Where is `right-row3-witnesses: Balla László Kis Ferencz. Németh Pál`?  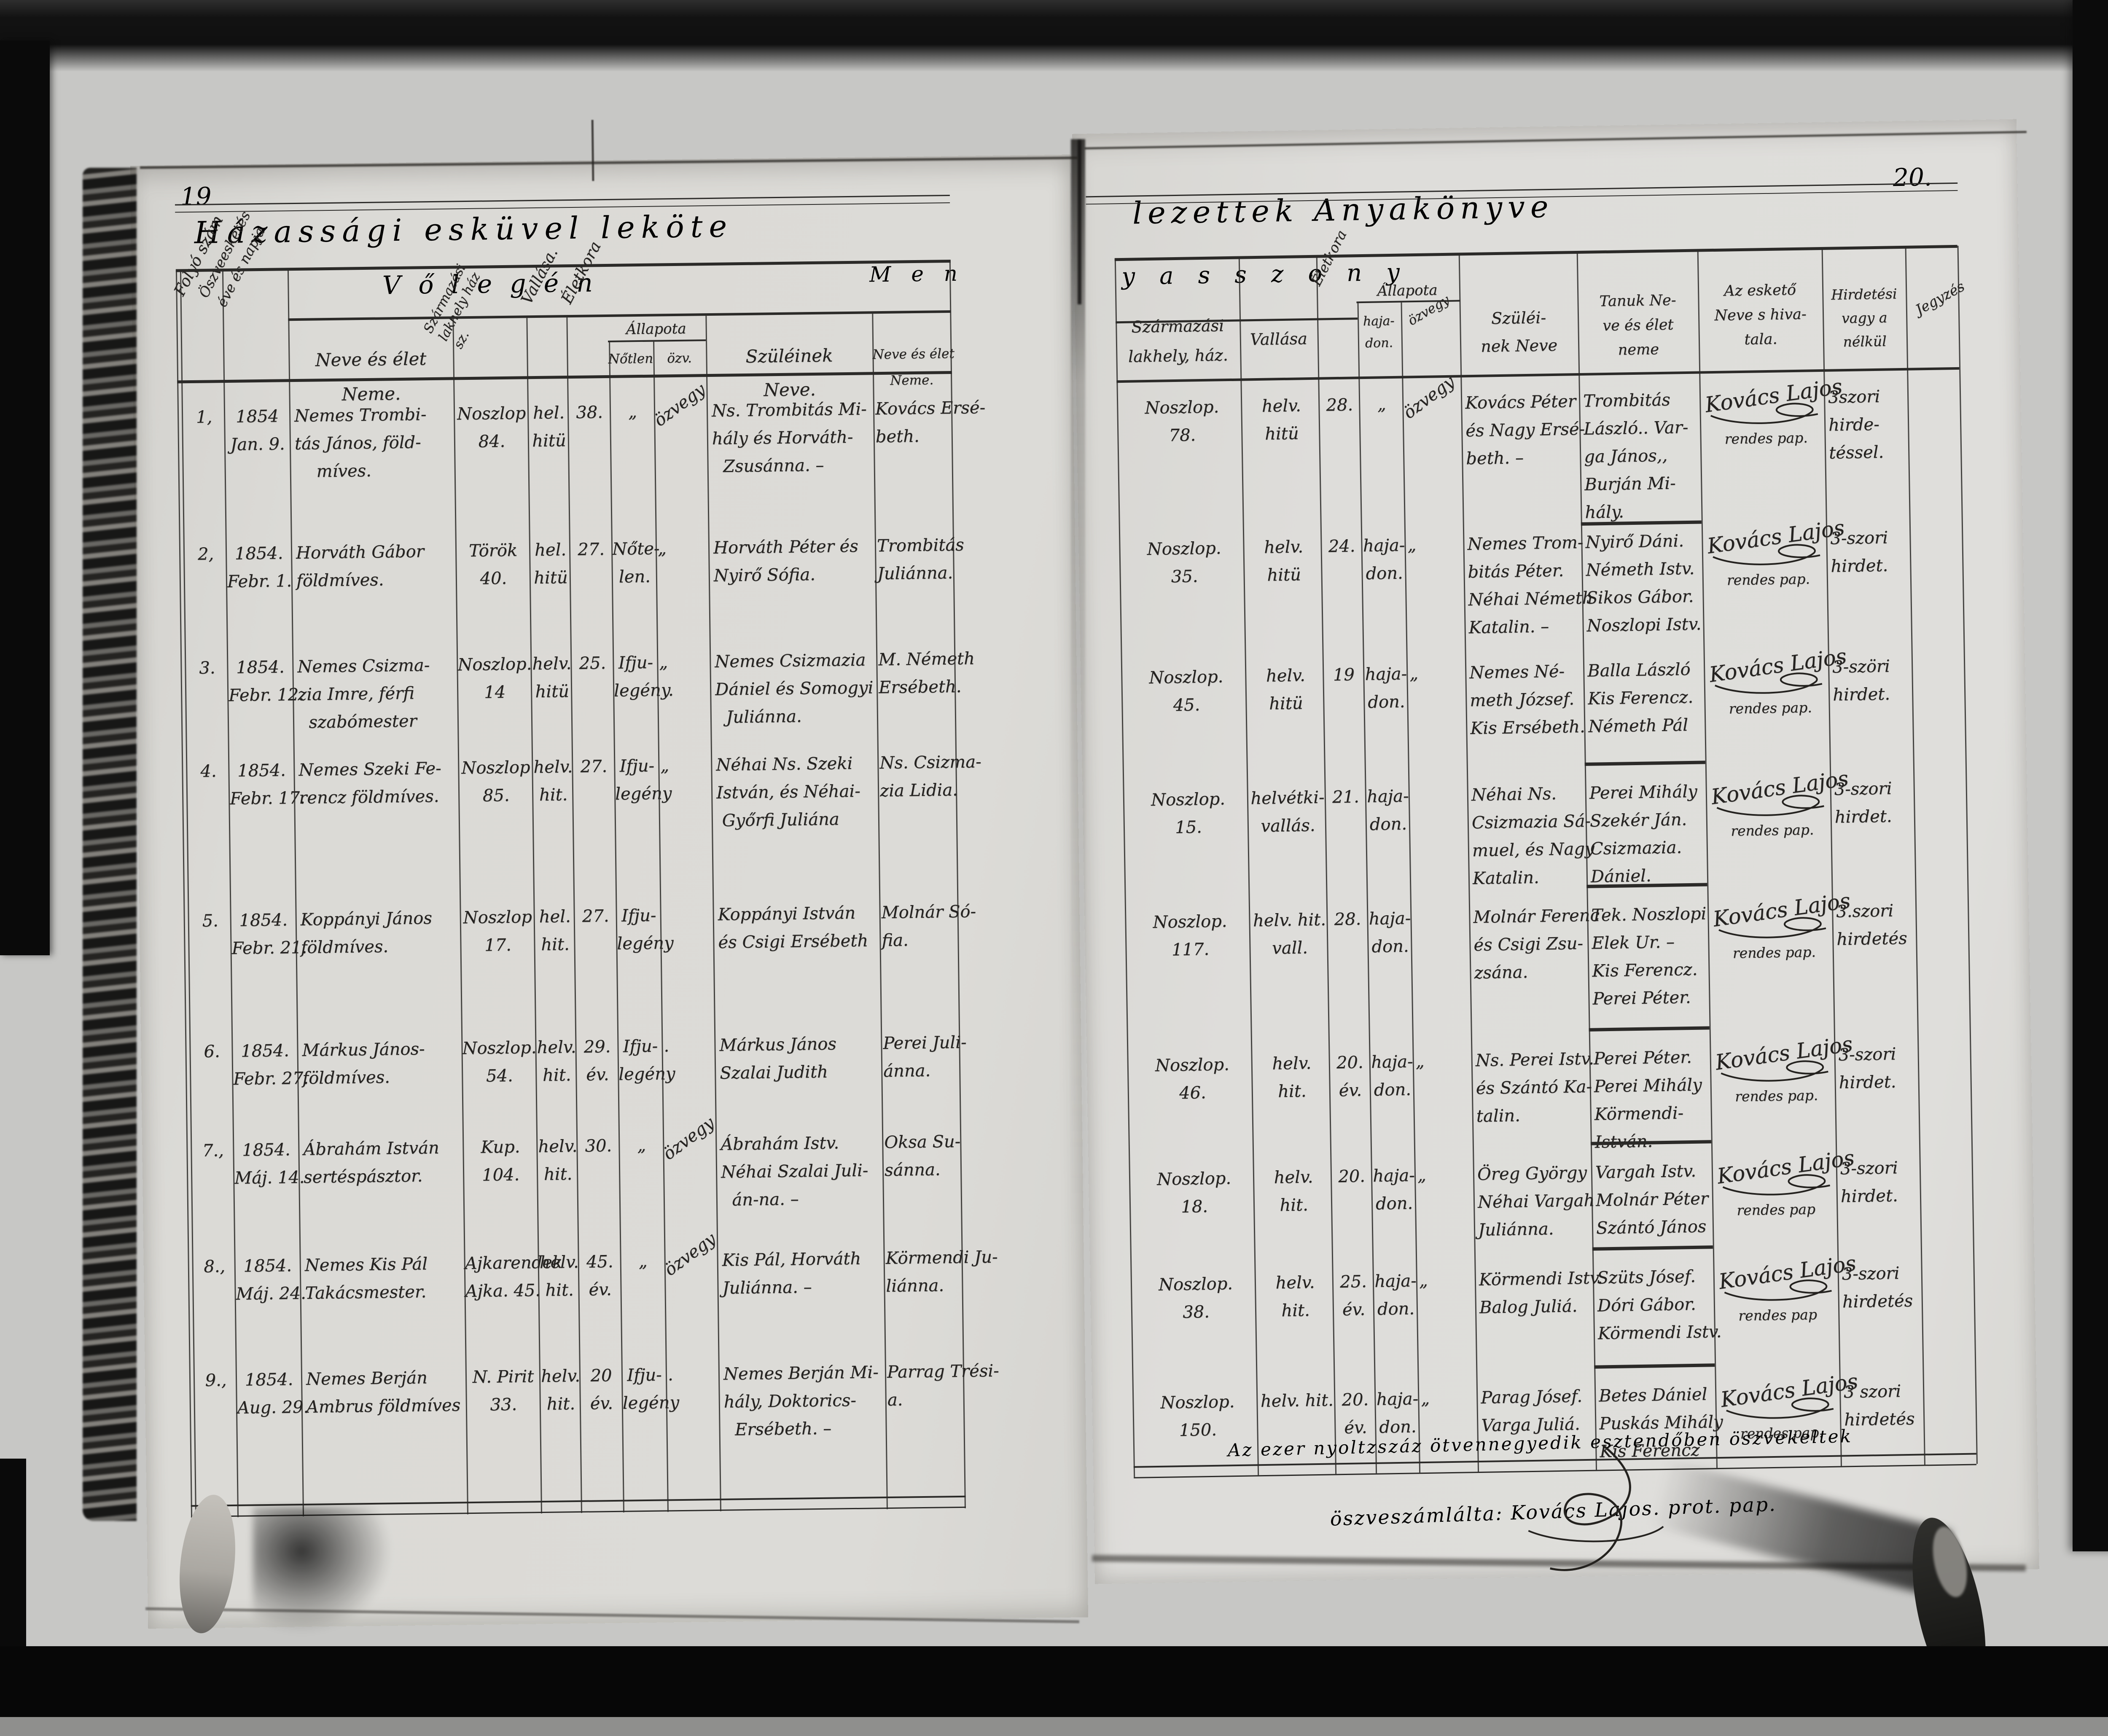
right-row3-witnesses: Balla László Kis Ferencz. Németh Pál is located at coordinates (1640, 697).